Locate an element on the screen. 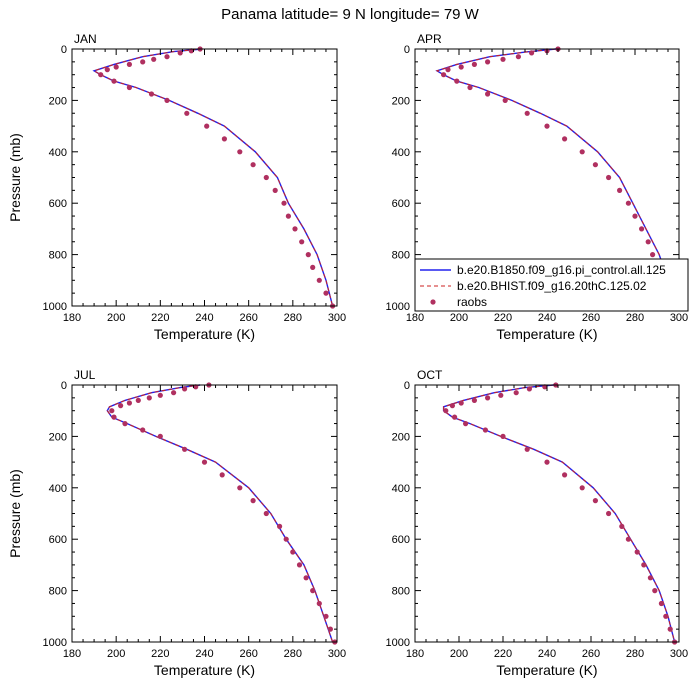 This screenshot has height=700, width=700. panel-label: JAN is located at coordinates (85, 39).